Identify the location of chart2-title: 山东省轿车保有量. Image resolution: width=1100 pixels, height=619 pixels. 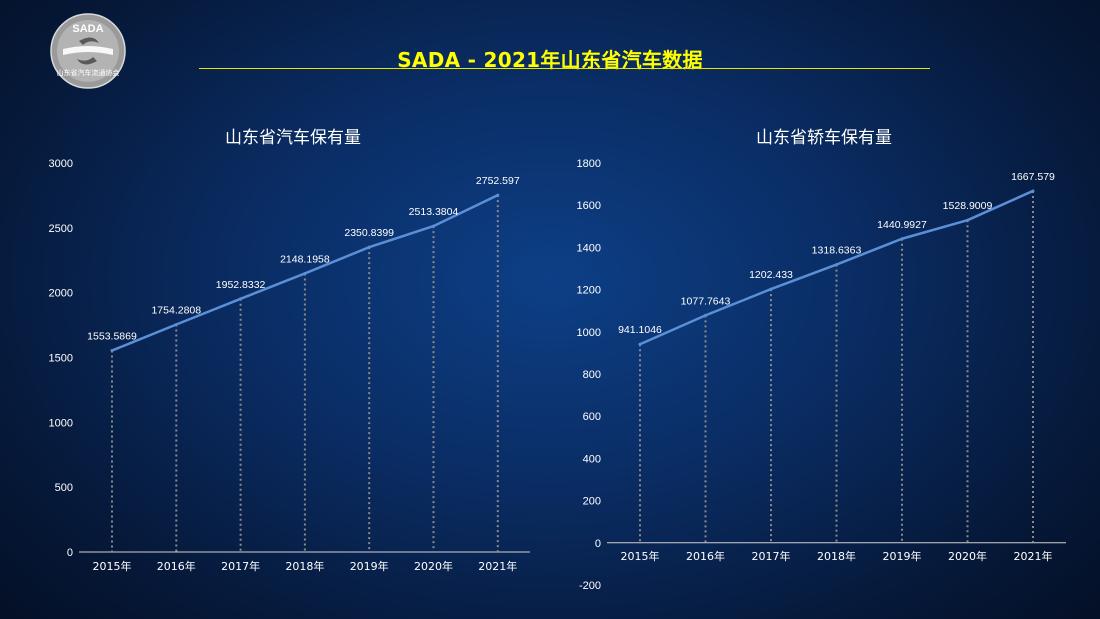
(824, 138).